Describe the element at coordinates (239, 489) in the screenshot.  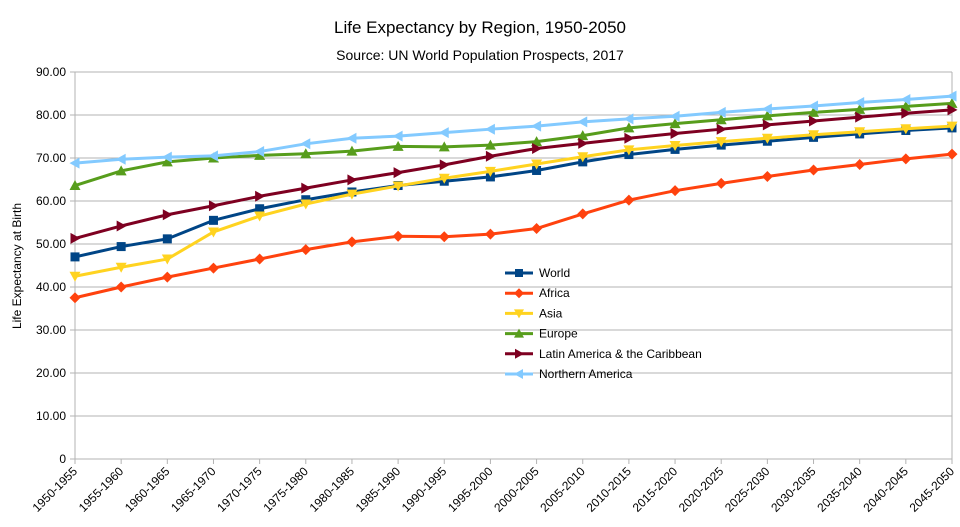
I see `x-tick-label: 1970-1975` at that location.